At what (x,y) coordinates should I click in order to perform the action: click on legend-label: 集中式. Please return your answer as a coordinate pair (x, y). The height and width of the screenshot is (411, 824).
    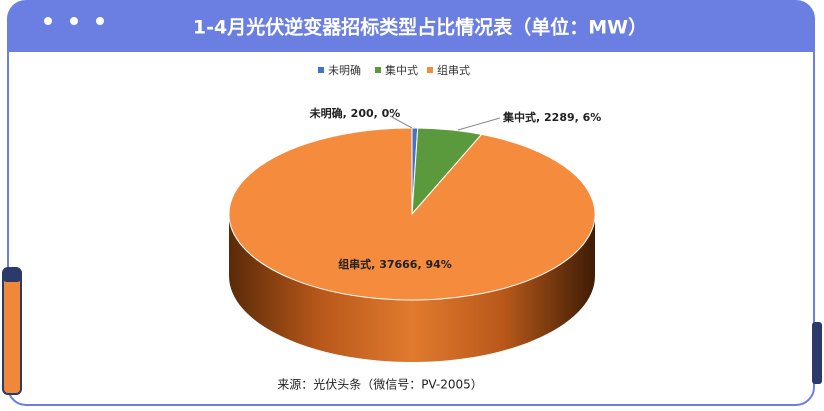
    Looking at the image, I should click on (401, 70).